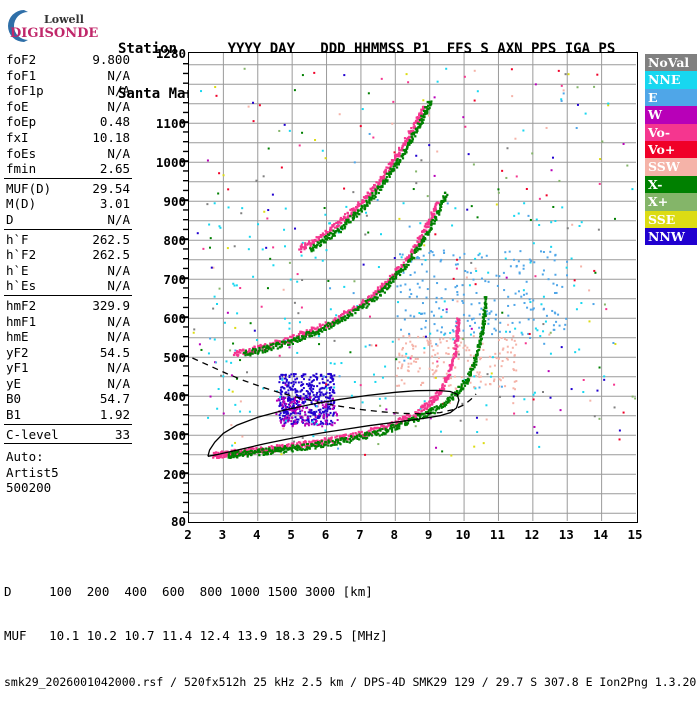 The image size is (700, 719). Describe the element at coordinates (671, 202) in the screenshot. I see `legend-item-x-: X+` at that location.